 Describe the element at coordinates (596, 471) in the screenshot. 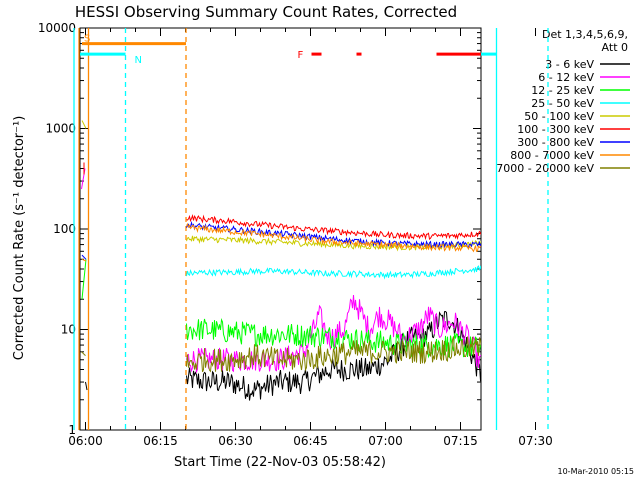

I see `footer-date-stamp: 10-Mar-2010 05:15` at that location.